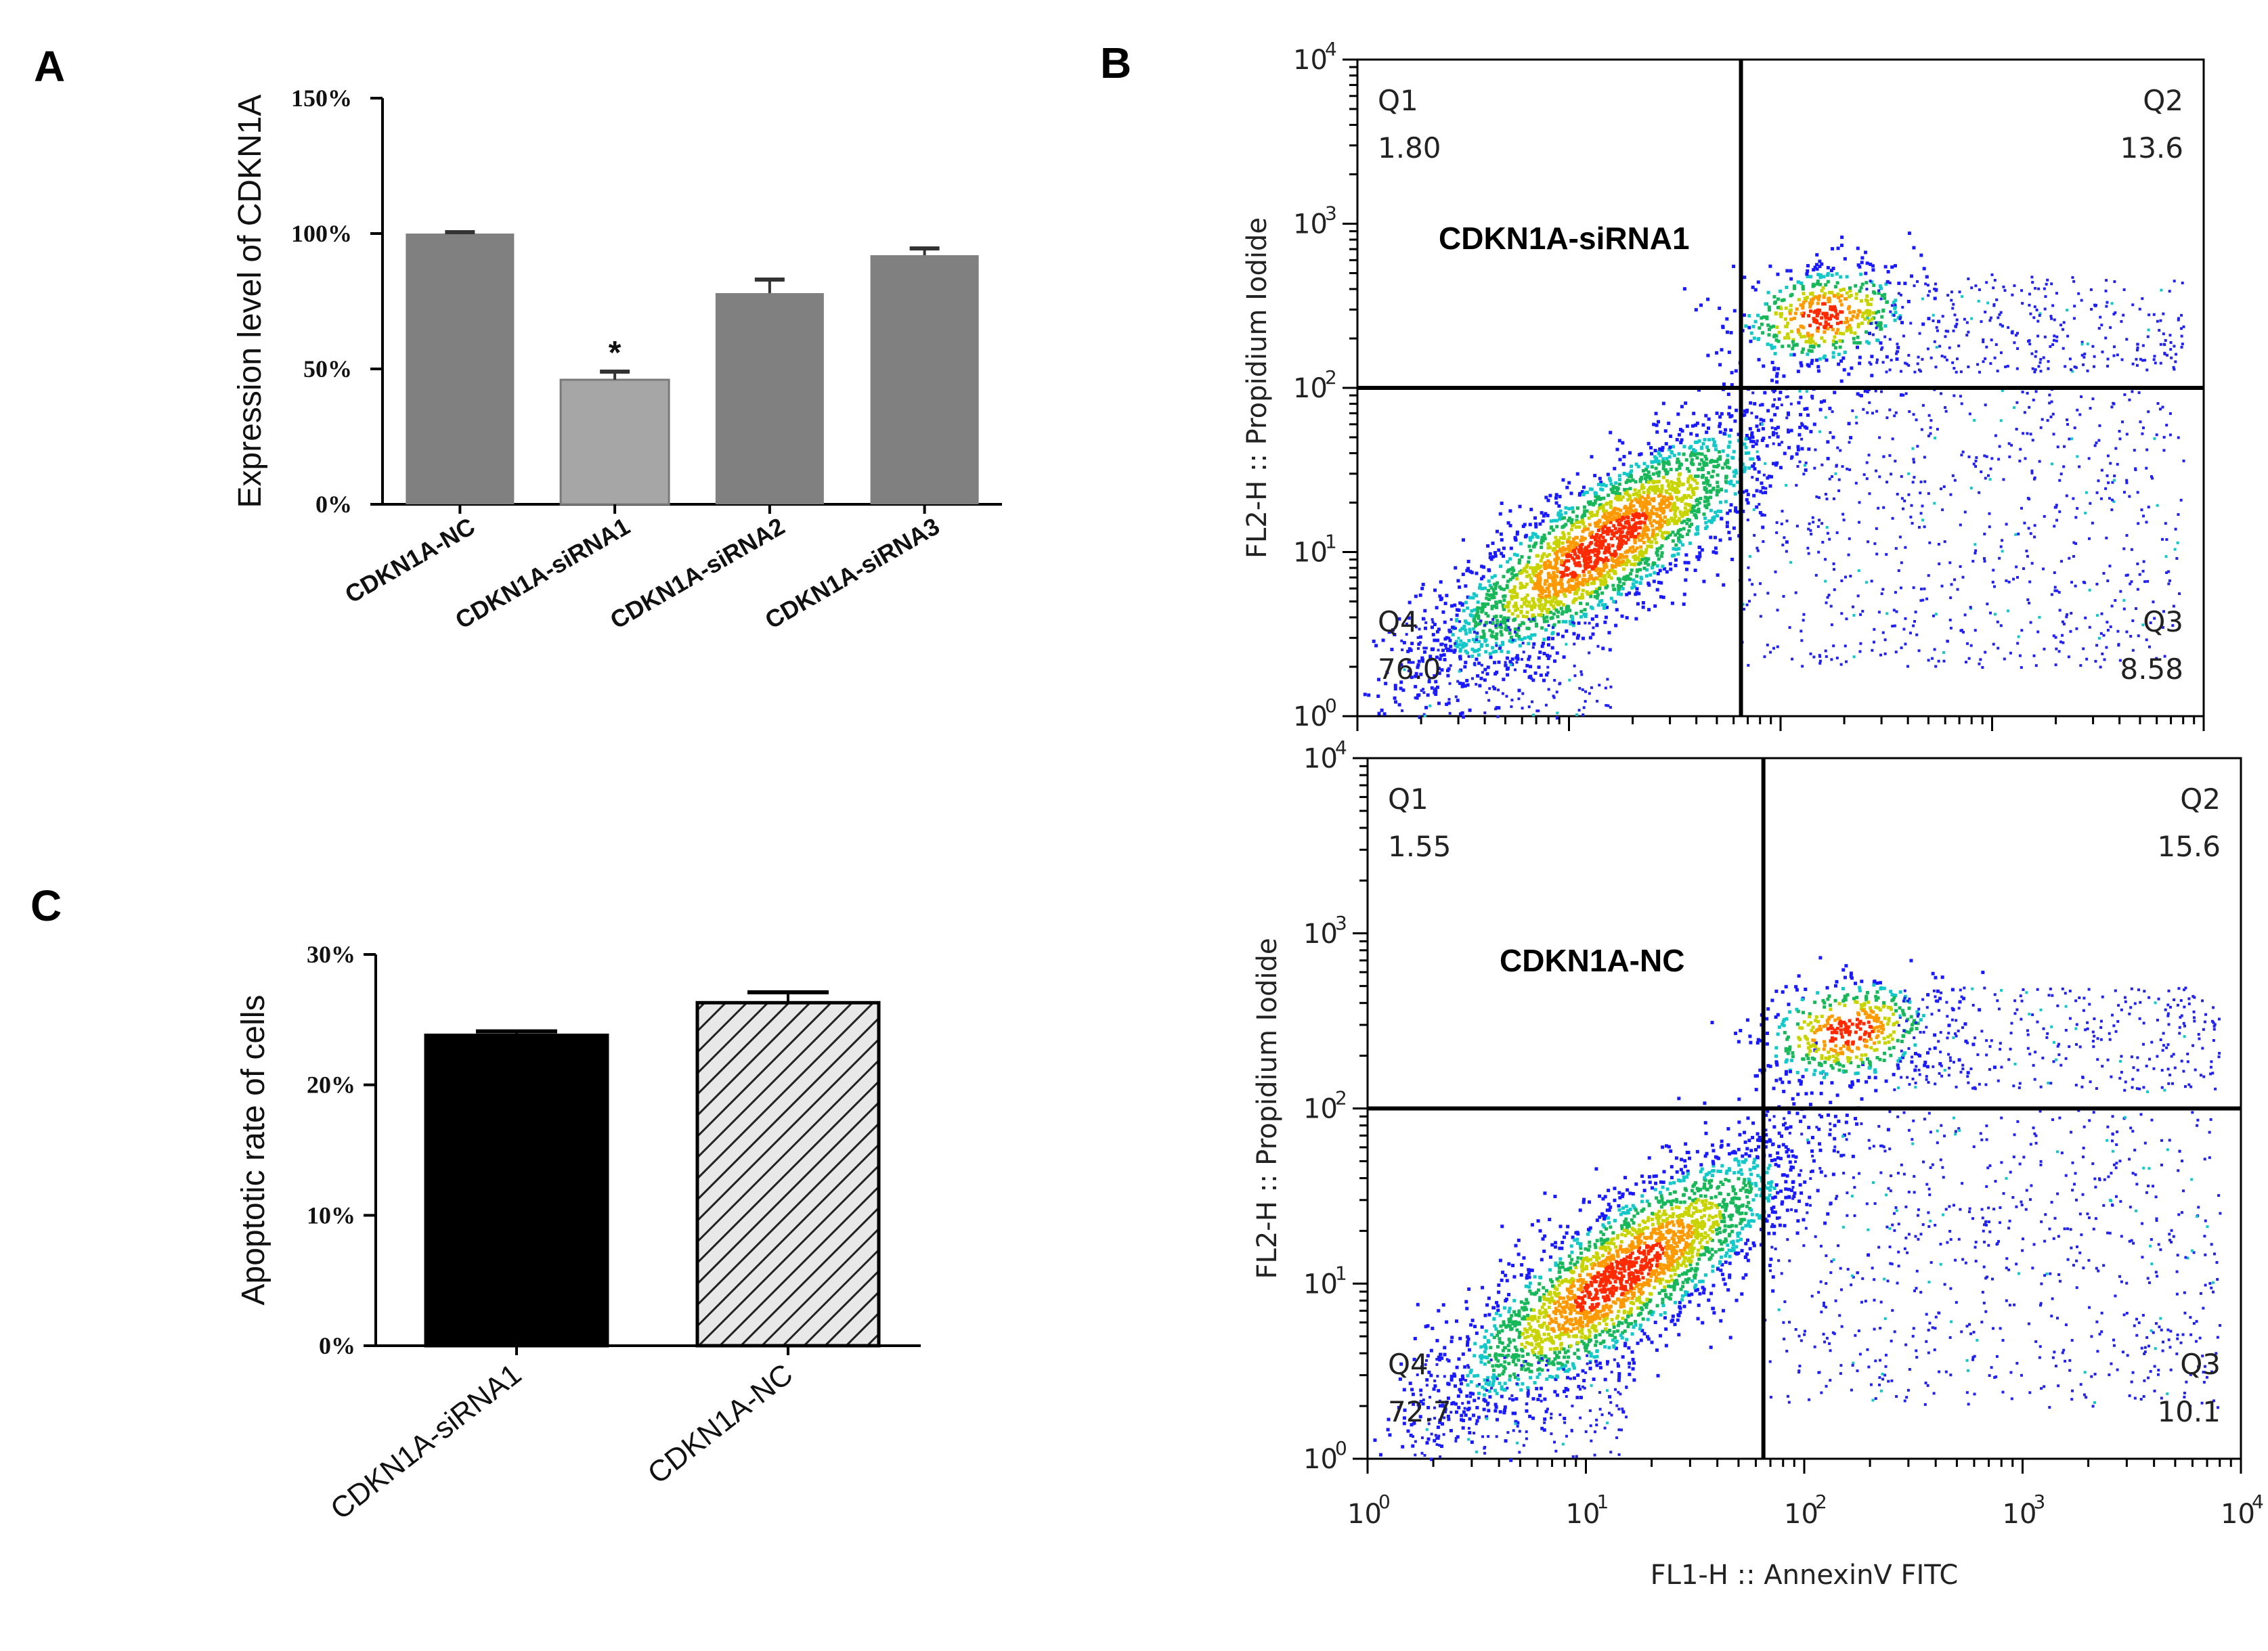 The width and height of the screenshot is (2268, 1651). I want to click on event-dots, so click(1798, 1209).